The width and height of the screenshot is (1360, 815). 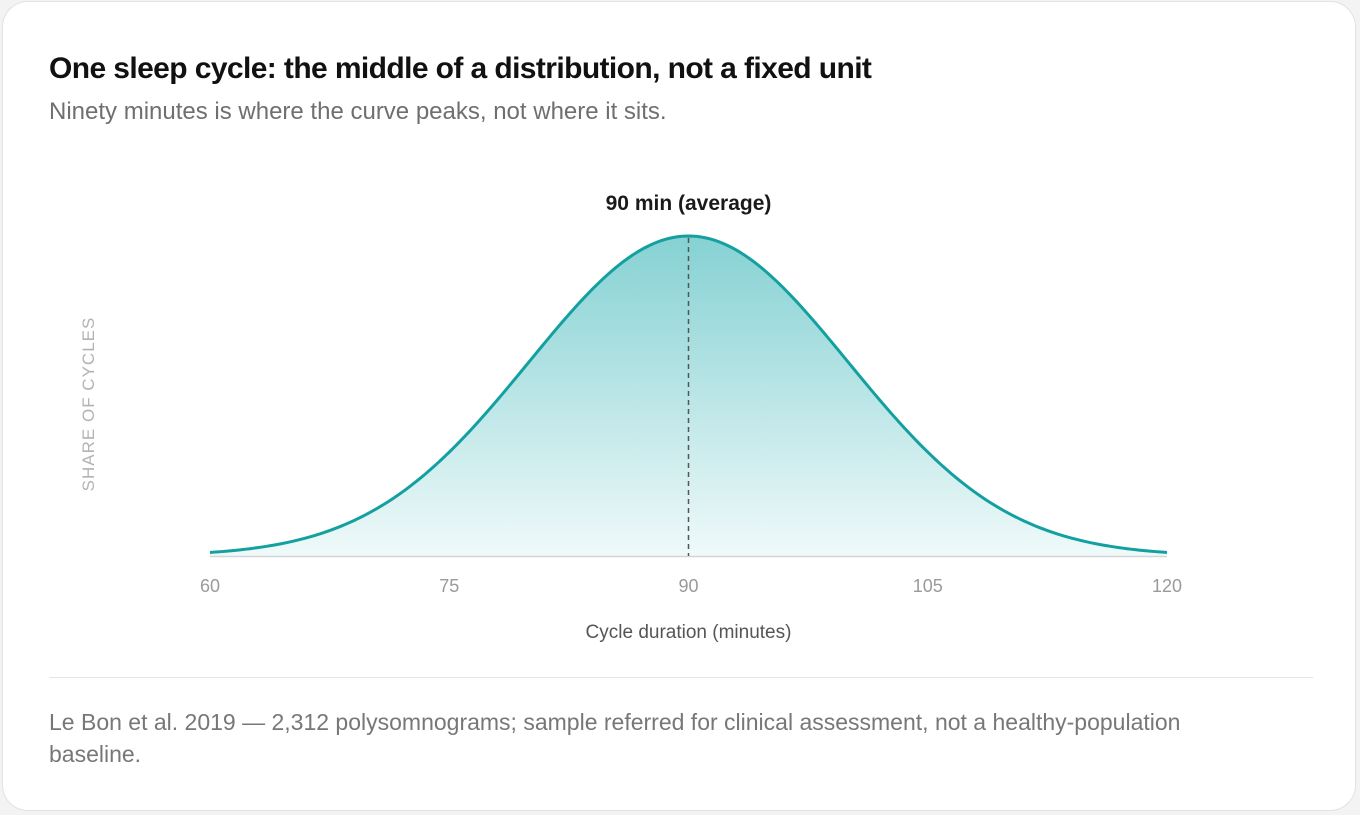 I want to click on y-axis-title: SHARE OF CYCLES, so click(x=88, y=404).